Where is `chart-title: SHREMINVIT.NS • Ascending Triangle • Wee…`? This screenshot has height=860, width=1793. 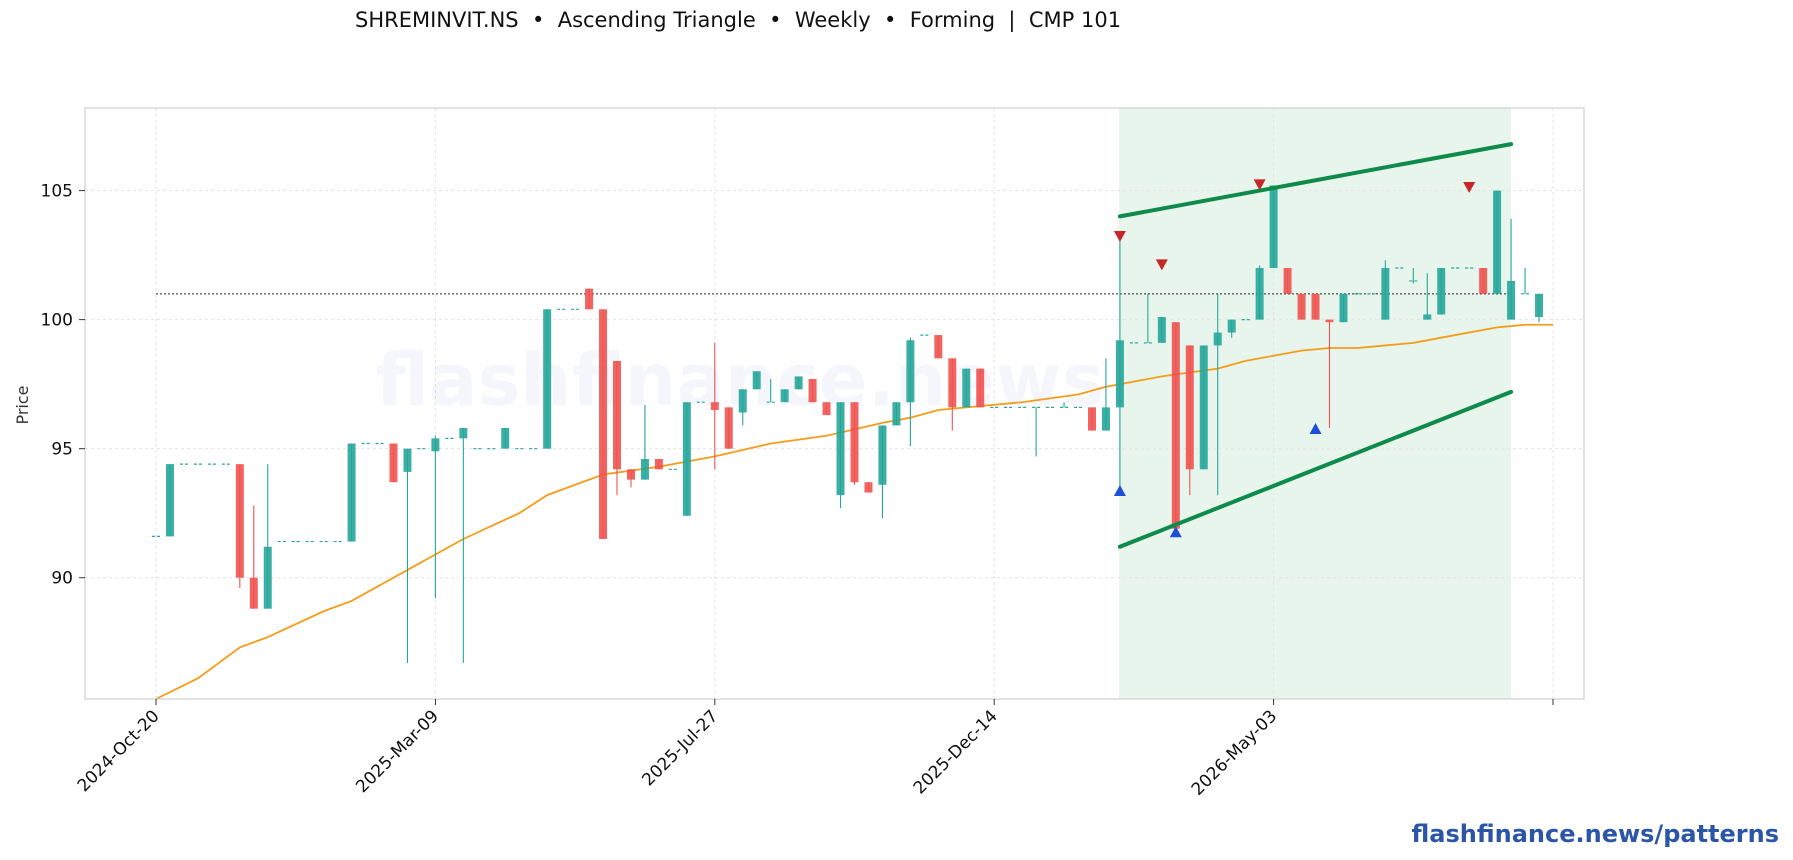 chart-title: SHREMINVIT.NS • Ascending Triangle • Wee… is located at coordinates (738, 20).